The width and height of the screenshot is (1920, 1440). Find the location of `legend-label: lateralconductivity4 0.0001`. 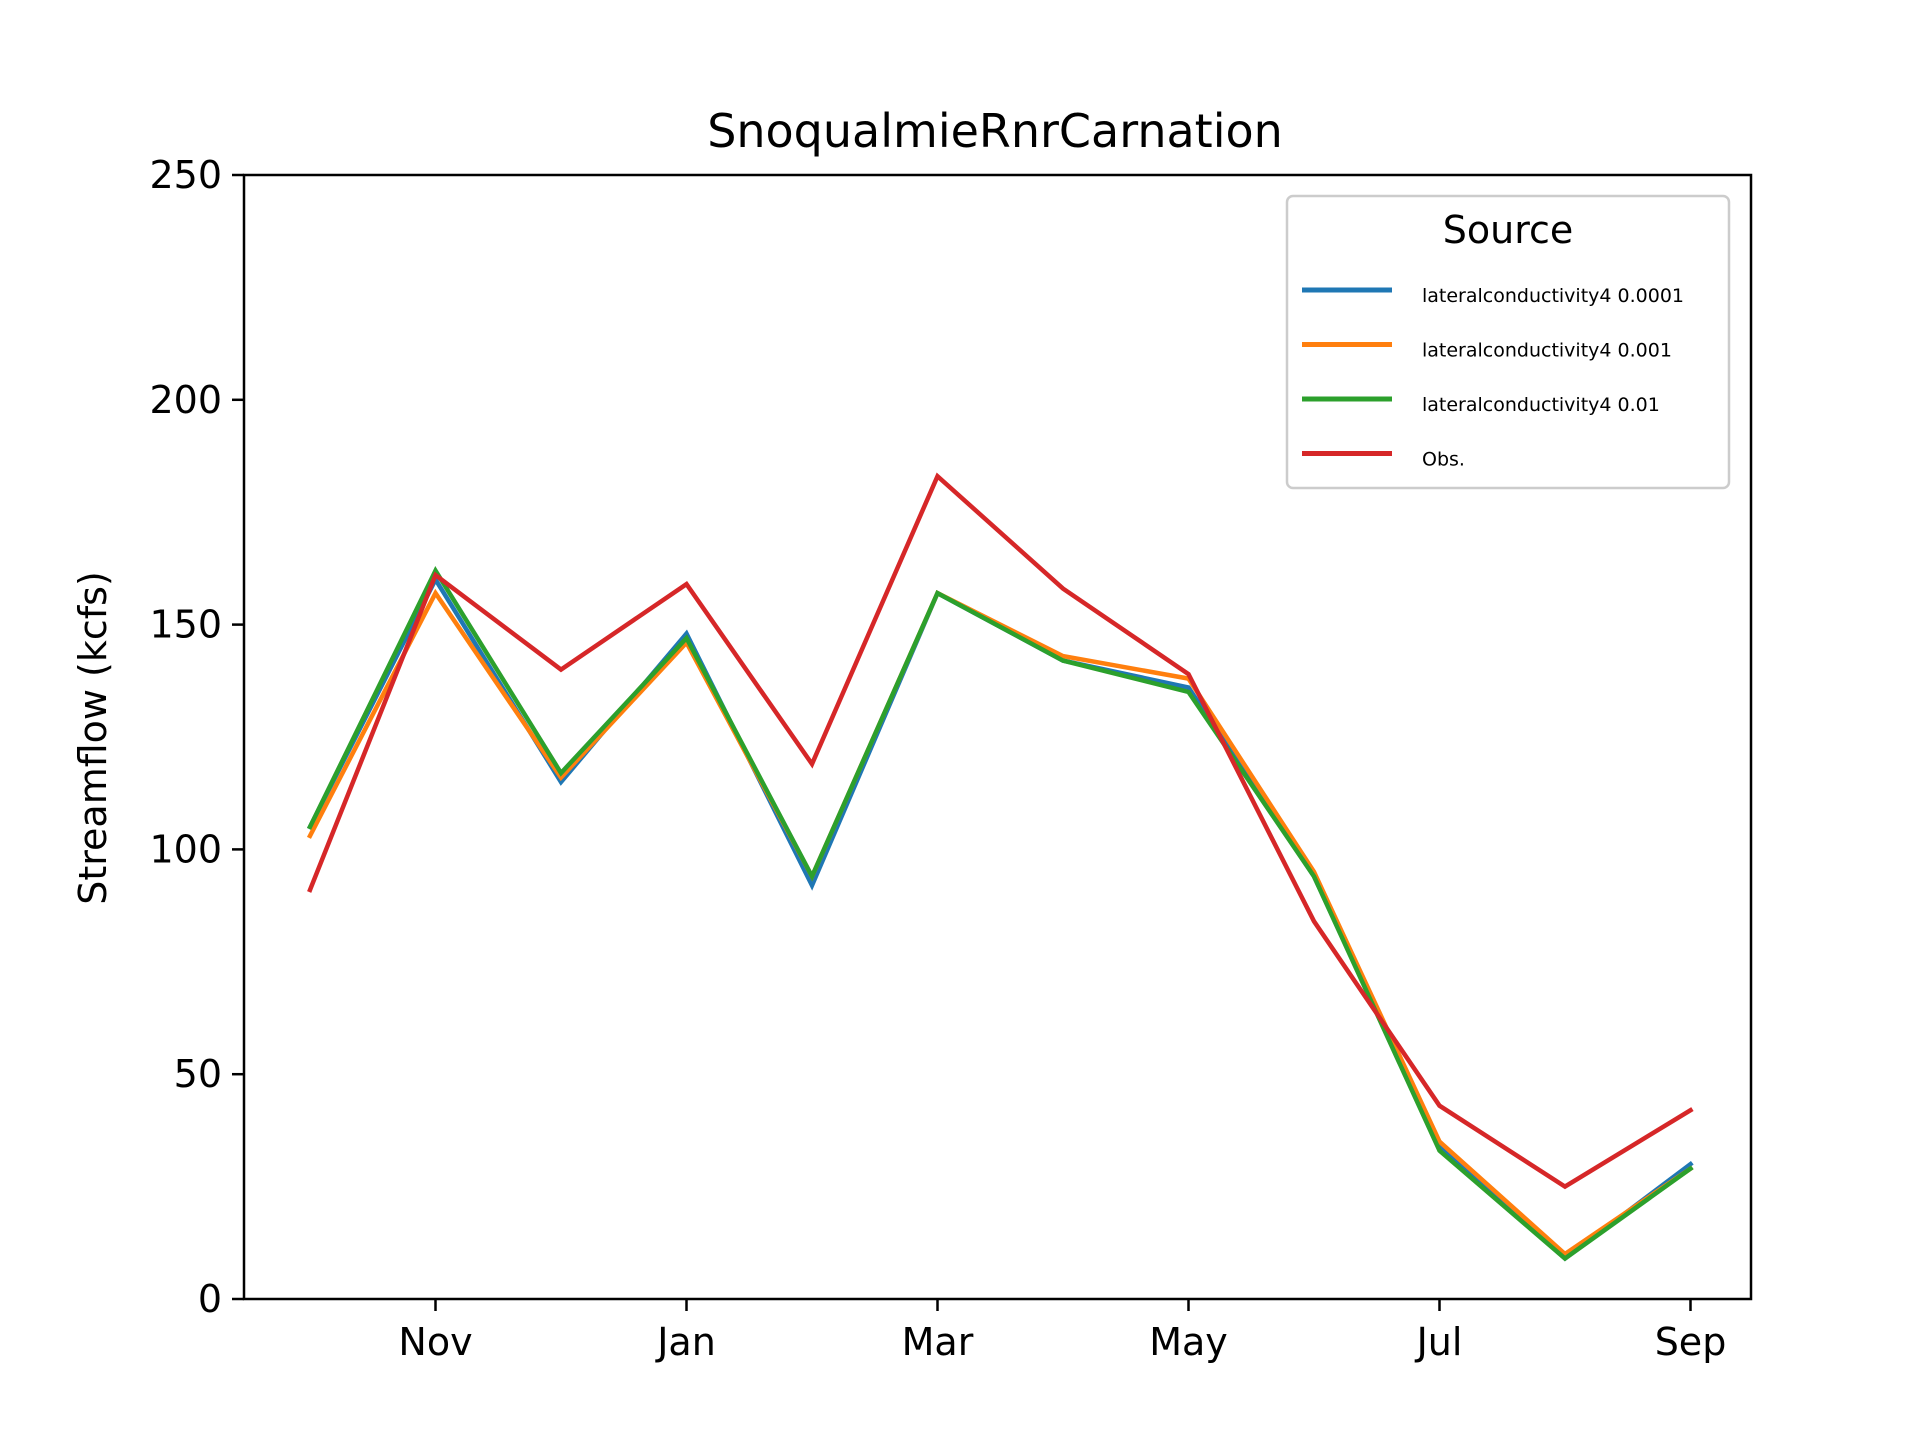

legend-label: lateralconductivity4 0.0001 is located at coordinates (1553, 296).